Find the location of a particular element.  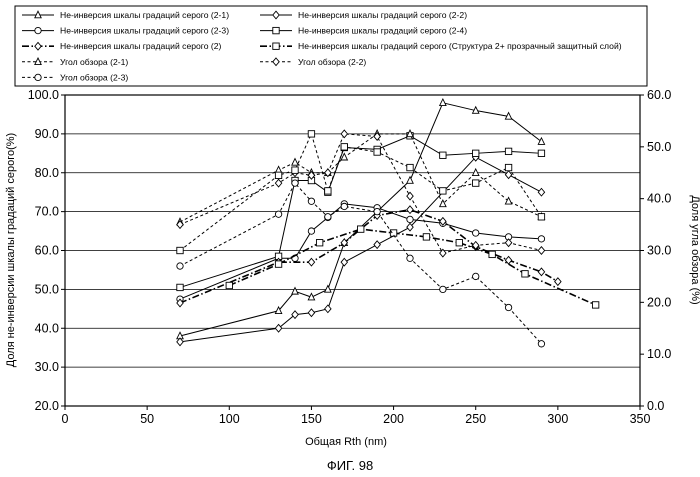

legend-label: Угол обзора (2-2) is located at coordinates (332, 62).